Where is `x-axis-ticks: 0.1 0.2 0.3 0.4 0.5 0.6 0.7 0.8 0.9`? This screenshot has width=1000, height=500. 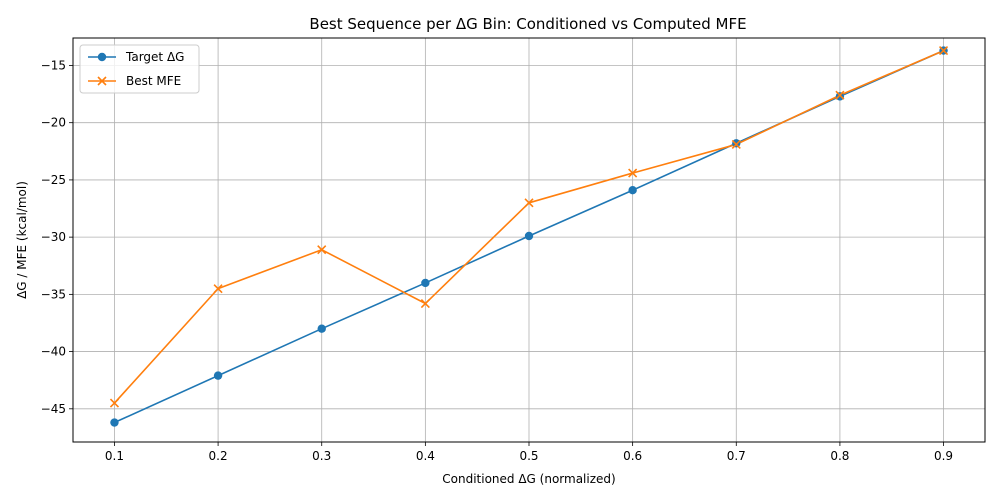 x-axis-ticks: 0.1 0.2 0.3 0.4 0.5 0.6 0.7 0.8 0.9 is located at coordinates (529, 452).